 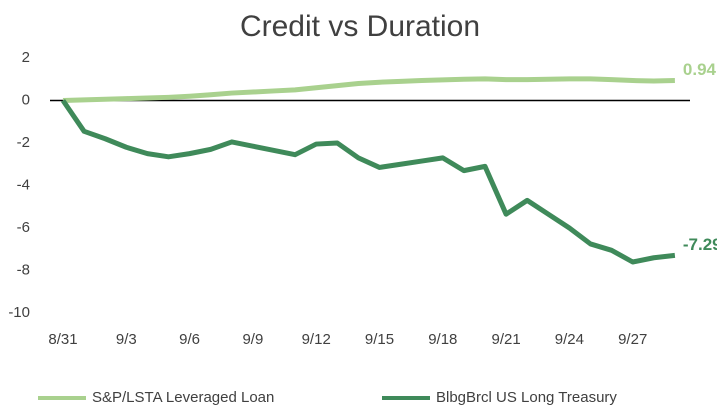 What do you see at coordinates (316, 339) in the screenshot?
I see `x-tick-label: 9/12` at bounding box center [316, 339].